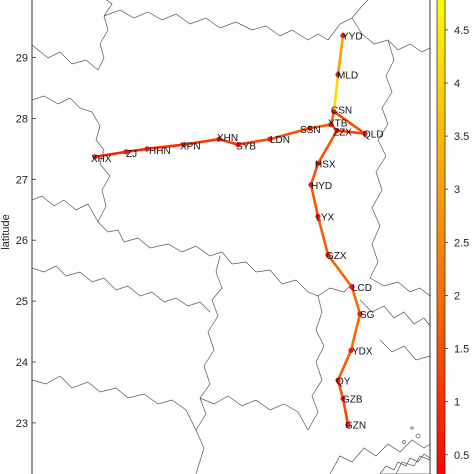 Image resolution: width=474 pixels, height=474 pixels. I want to click on latitude-axis: 23 24 25 26 27 28 29, so click(26, 241).